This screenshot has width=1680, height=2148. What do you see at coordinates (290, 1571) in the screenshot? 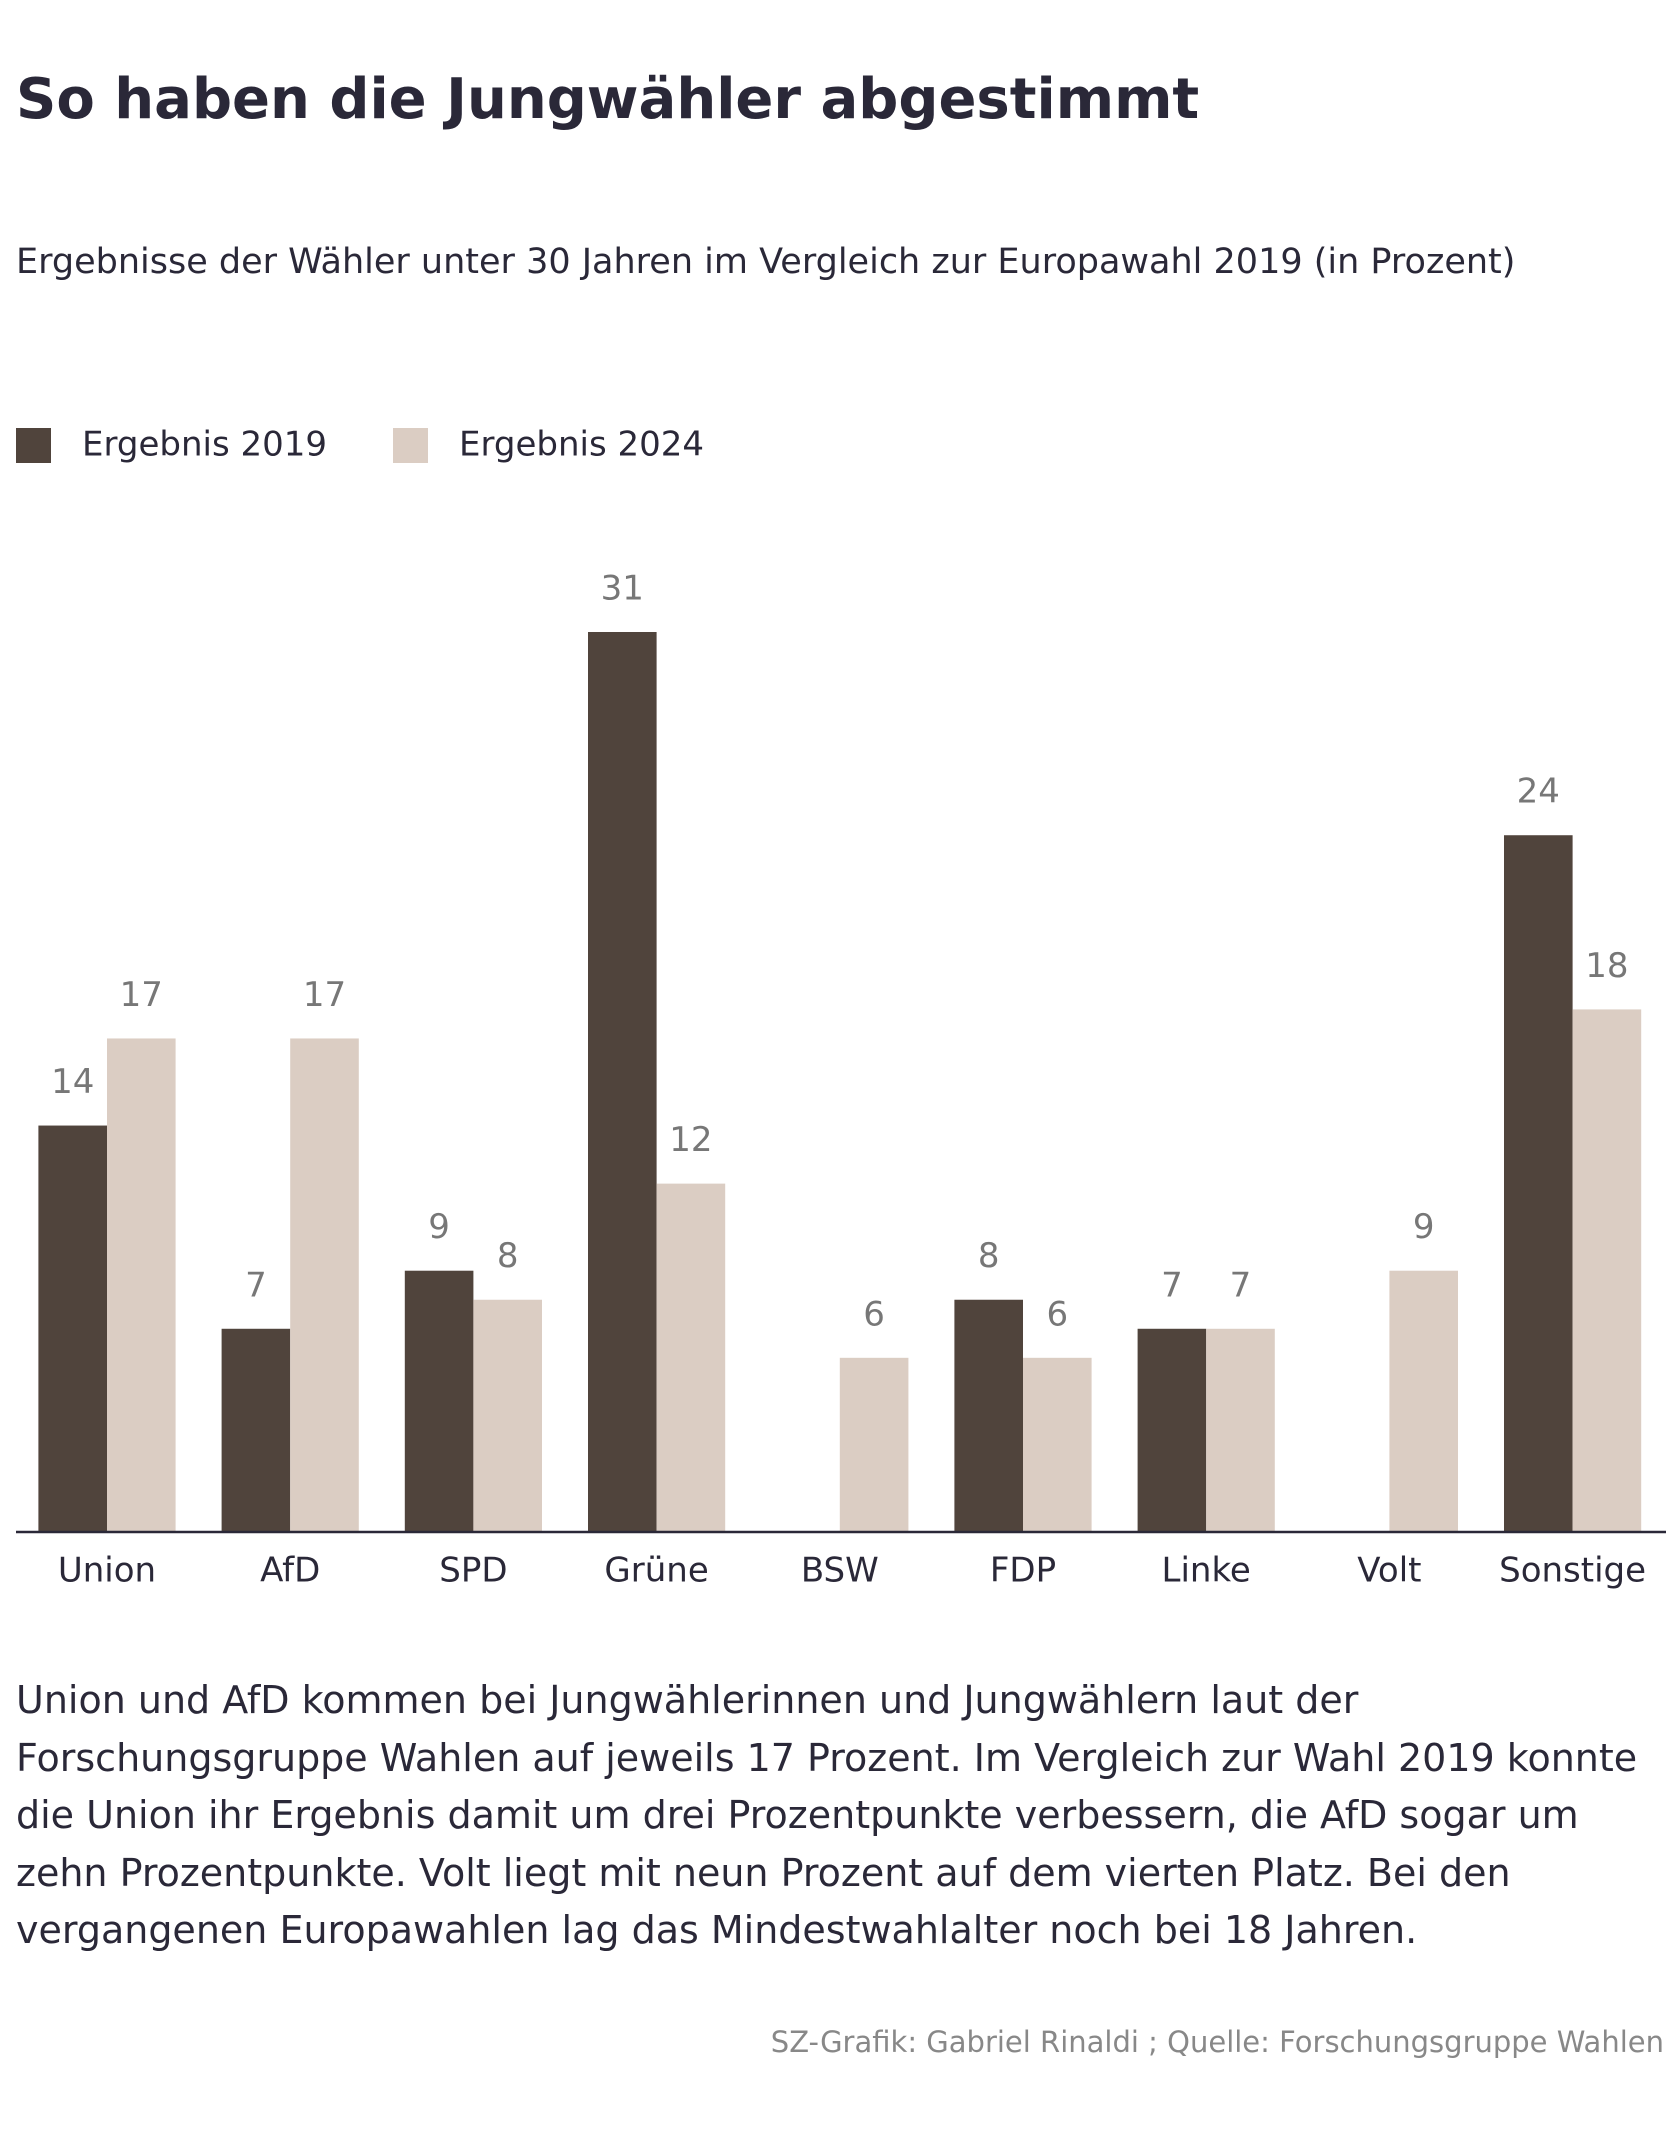
I see `x-tick-label: AfD` at bounding box center [290, 1571].